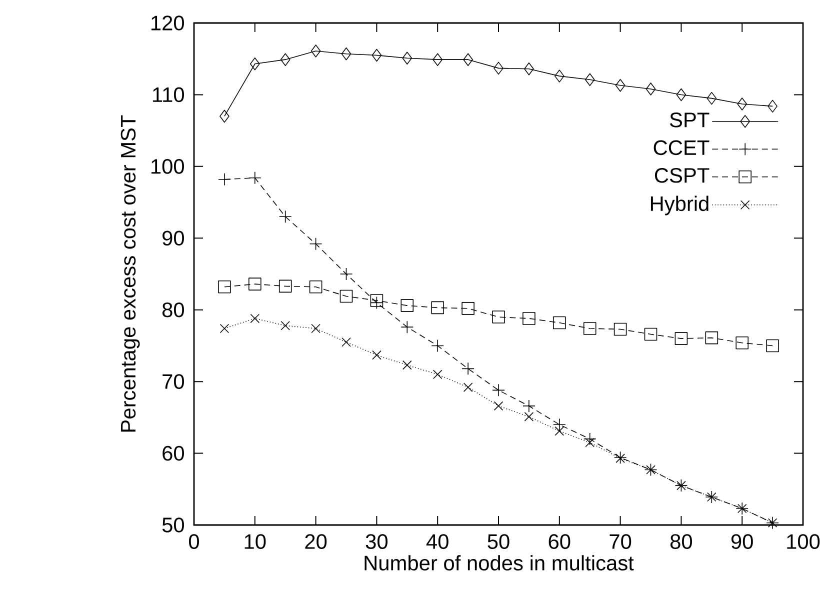  I want to click on x-tick-label: 70, so click(621, 541).